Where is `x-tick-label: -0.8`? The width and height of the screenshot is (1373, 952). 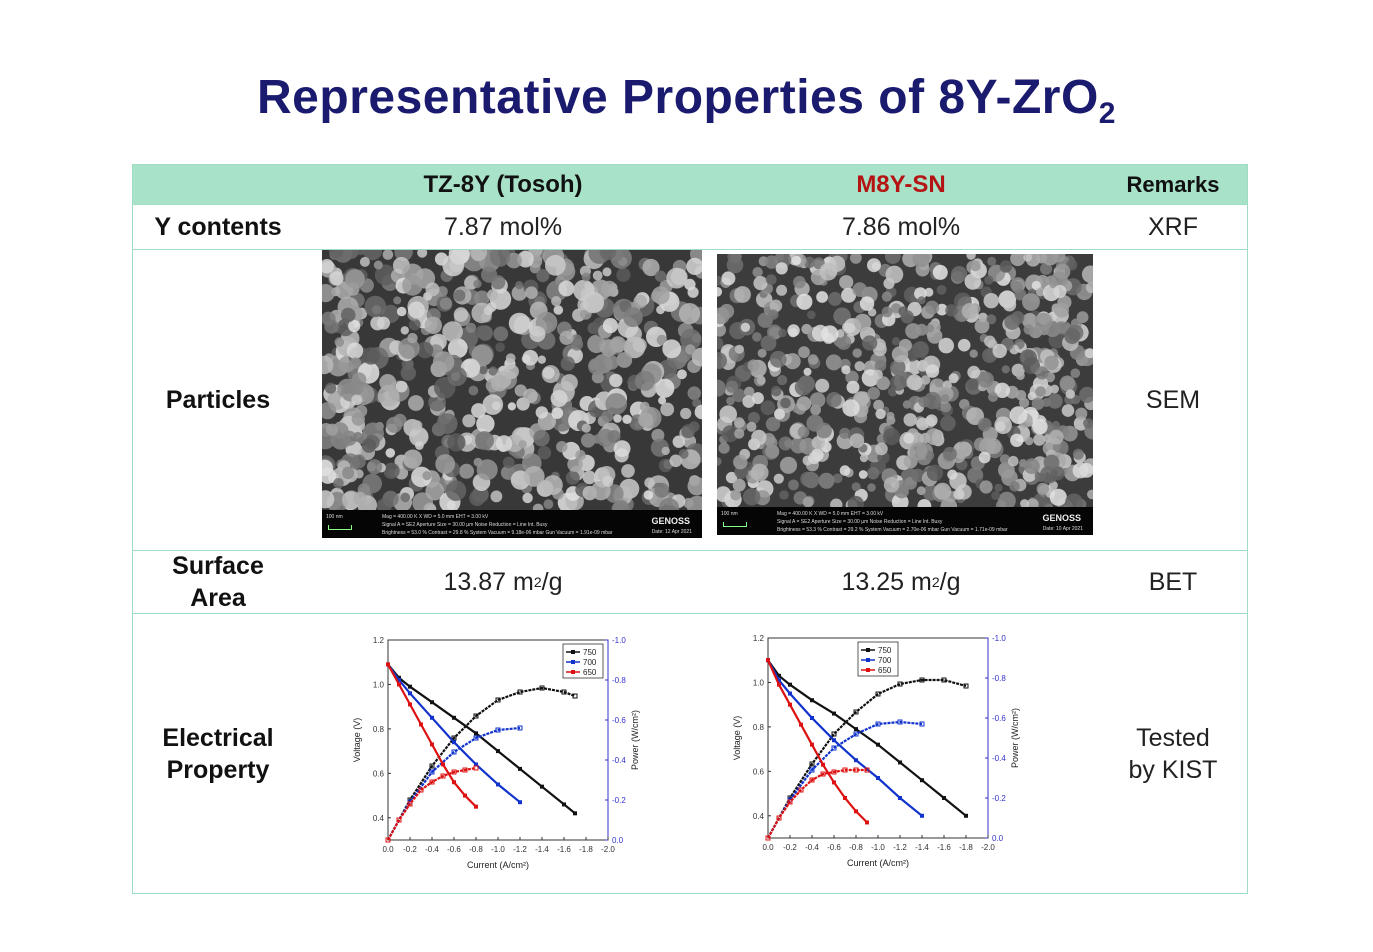
x-tick-label: -0.8 is located at coordinates (856, 847).